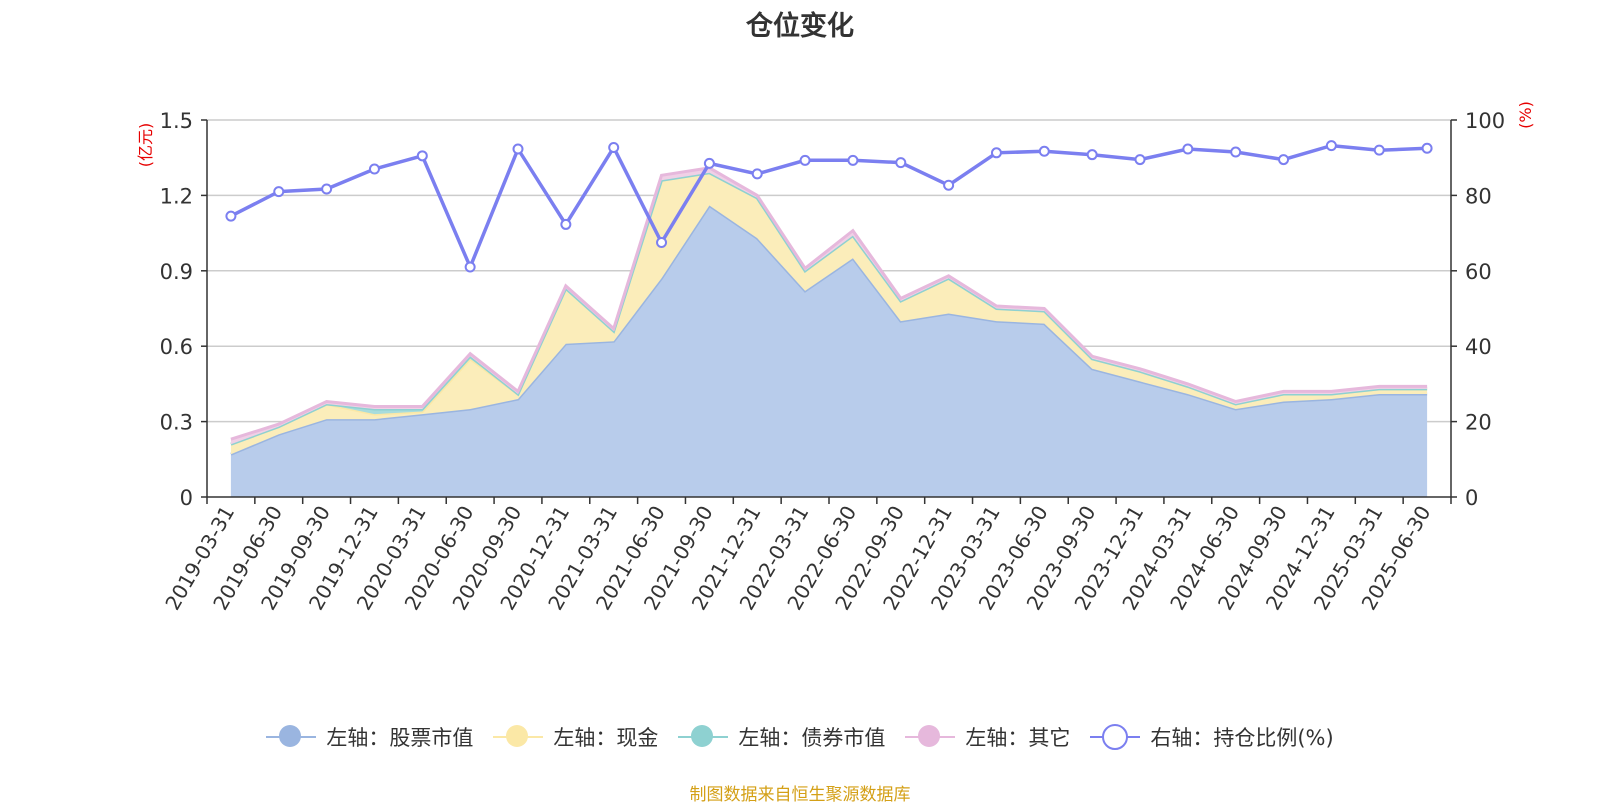 The width and height of the screenshot is (1600, 805). Describe the element at coordinates (800, 795) in the screenshot. I see `source-note: 制图数据来自恒生聚源数据库` at that location.